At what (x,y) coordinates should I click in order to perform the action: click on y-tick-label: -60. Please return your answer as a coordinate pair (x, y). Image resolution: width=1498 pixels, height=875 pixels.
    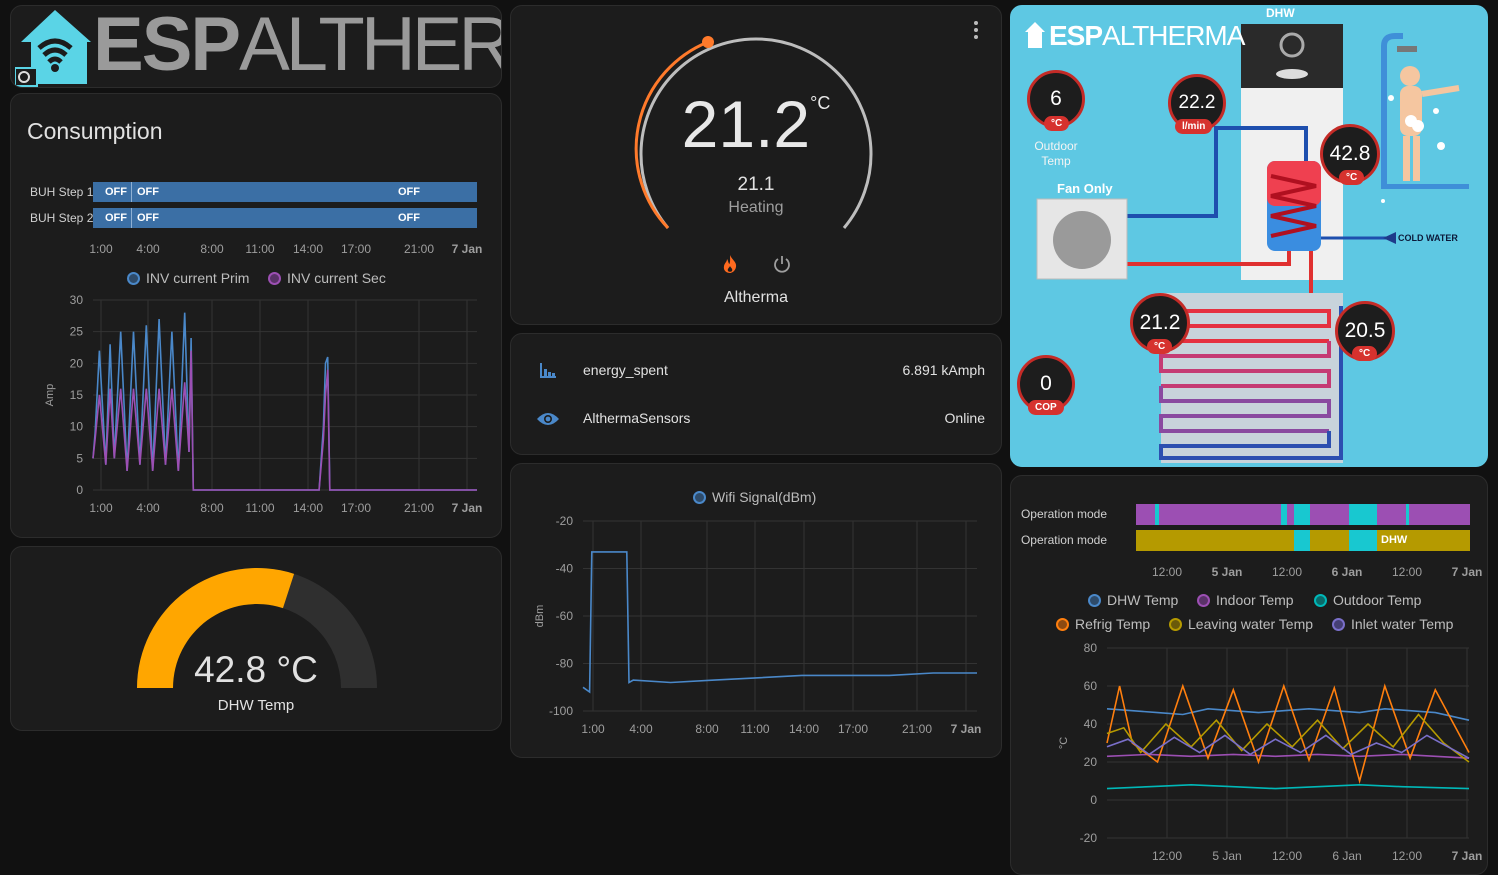
    Looking at the image, I should click on (565, 616).